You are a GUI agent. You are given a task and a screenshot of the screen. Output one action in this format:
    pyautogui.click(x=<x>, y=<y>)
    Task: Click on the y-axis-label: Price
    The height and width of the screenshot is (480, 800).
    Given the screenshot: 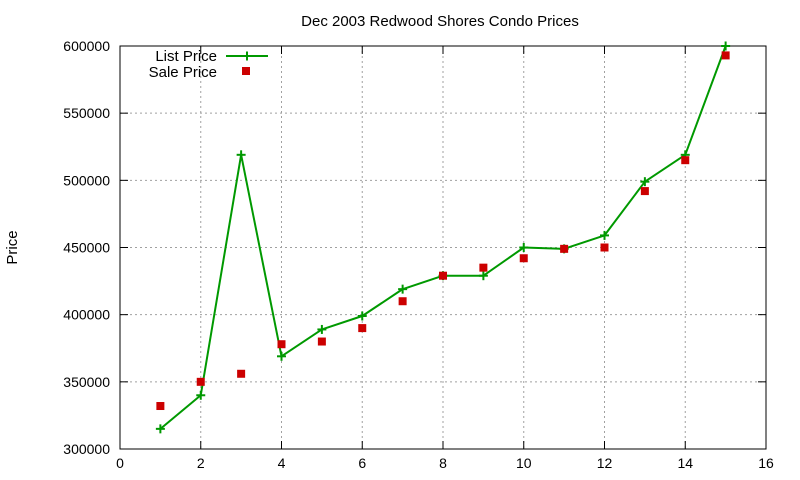 What is the action you would take?
    pyautogui.click(x=12, y=247)
    